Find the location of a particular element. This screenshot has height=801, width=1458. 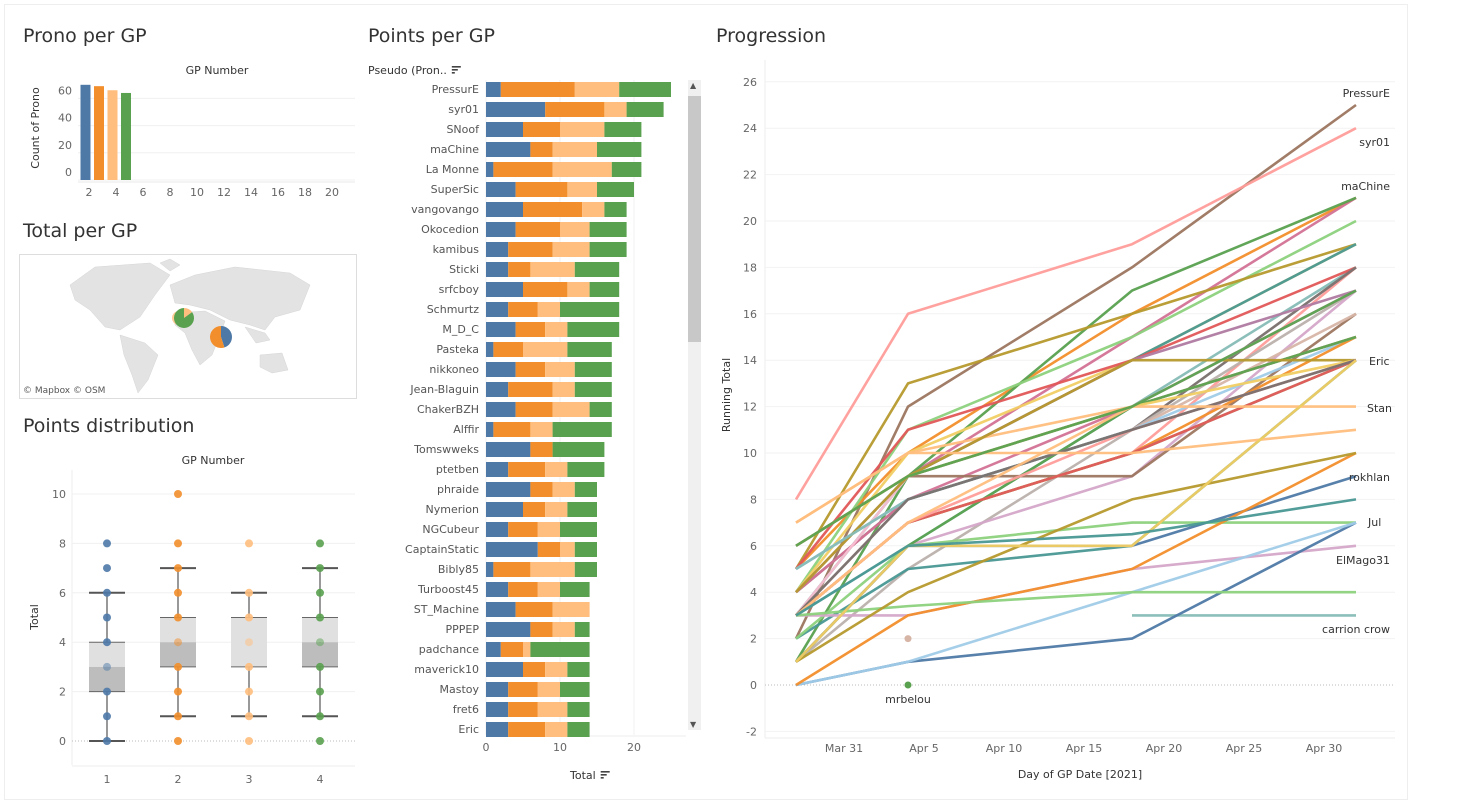

world-map: © Mapbox © OSM is located at coordinates (188, 326).